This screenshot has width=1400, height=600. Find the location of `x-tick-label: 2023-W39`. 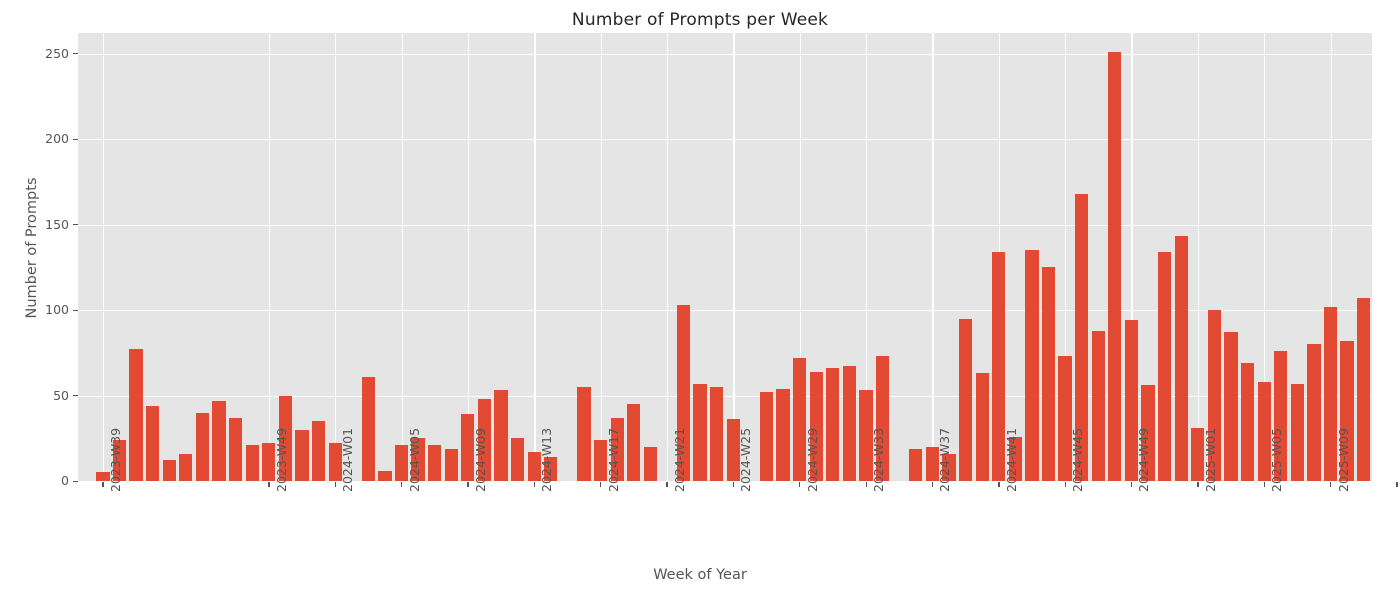

x-tick-label: 2023-W39 is located at coordinates (115, 459).